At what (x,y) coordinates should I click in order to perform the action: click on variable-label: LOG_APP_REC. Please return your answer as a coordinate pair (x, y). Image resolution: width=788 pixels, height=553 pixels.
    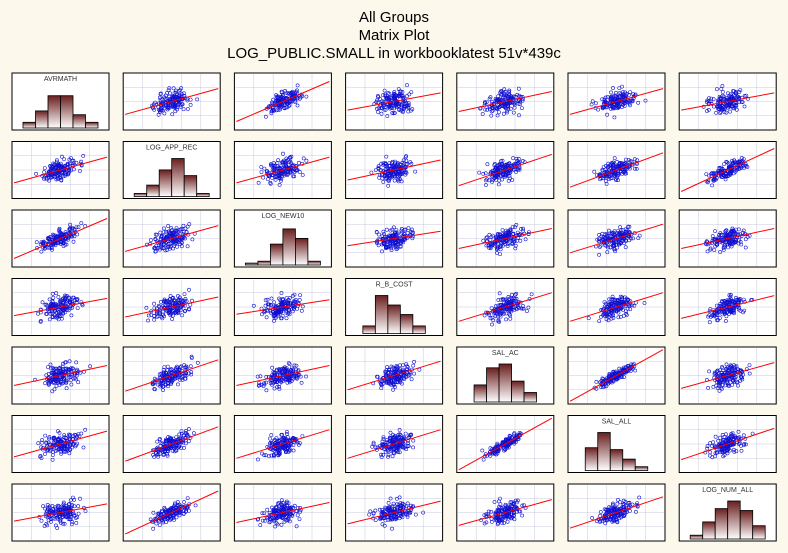
    Looking at the image, I should click on (171, 148).